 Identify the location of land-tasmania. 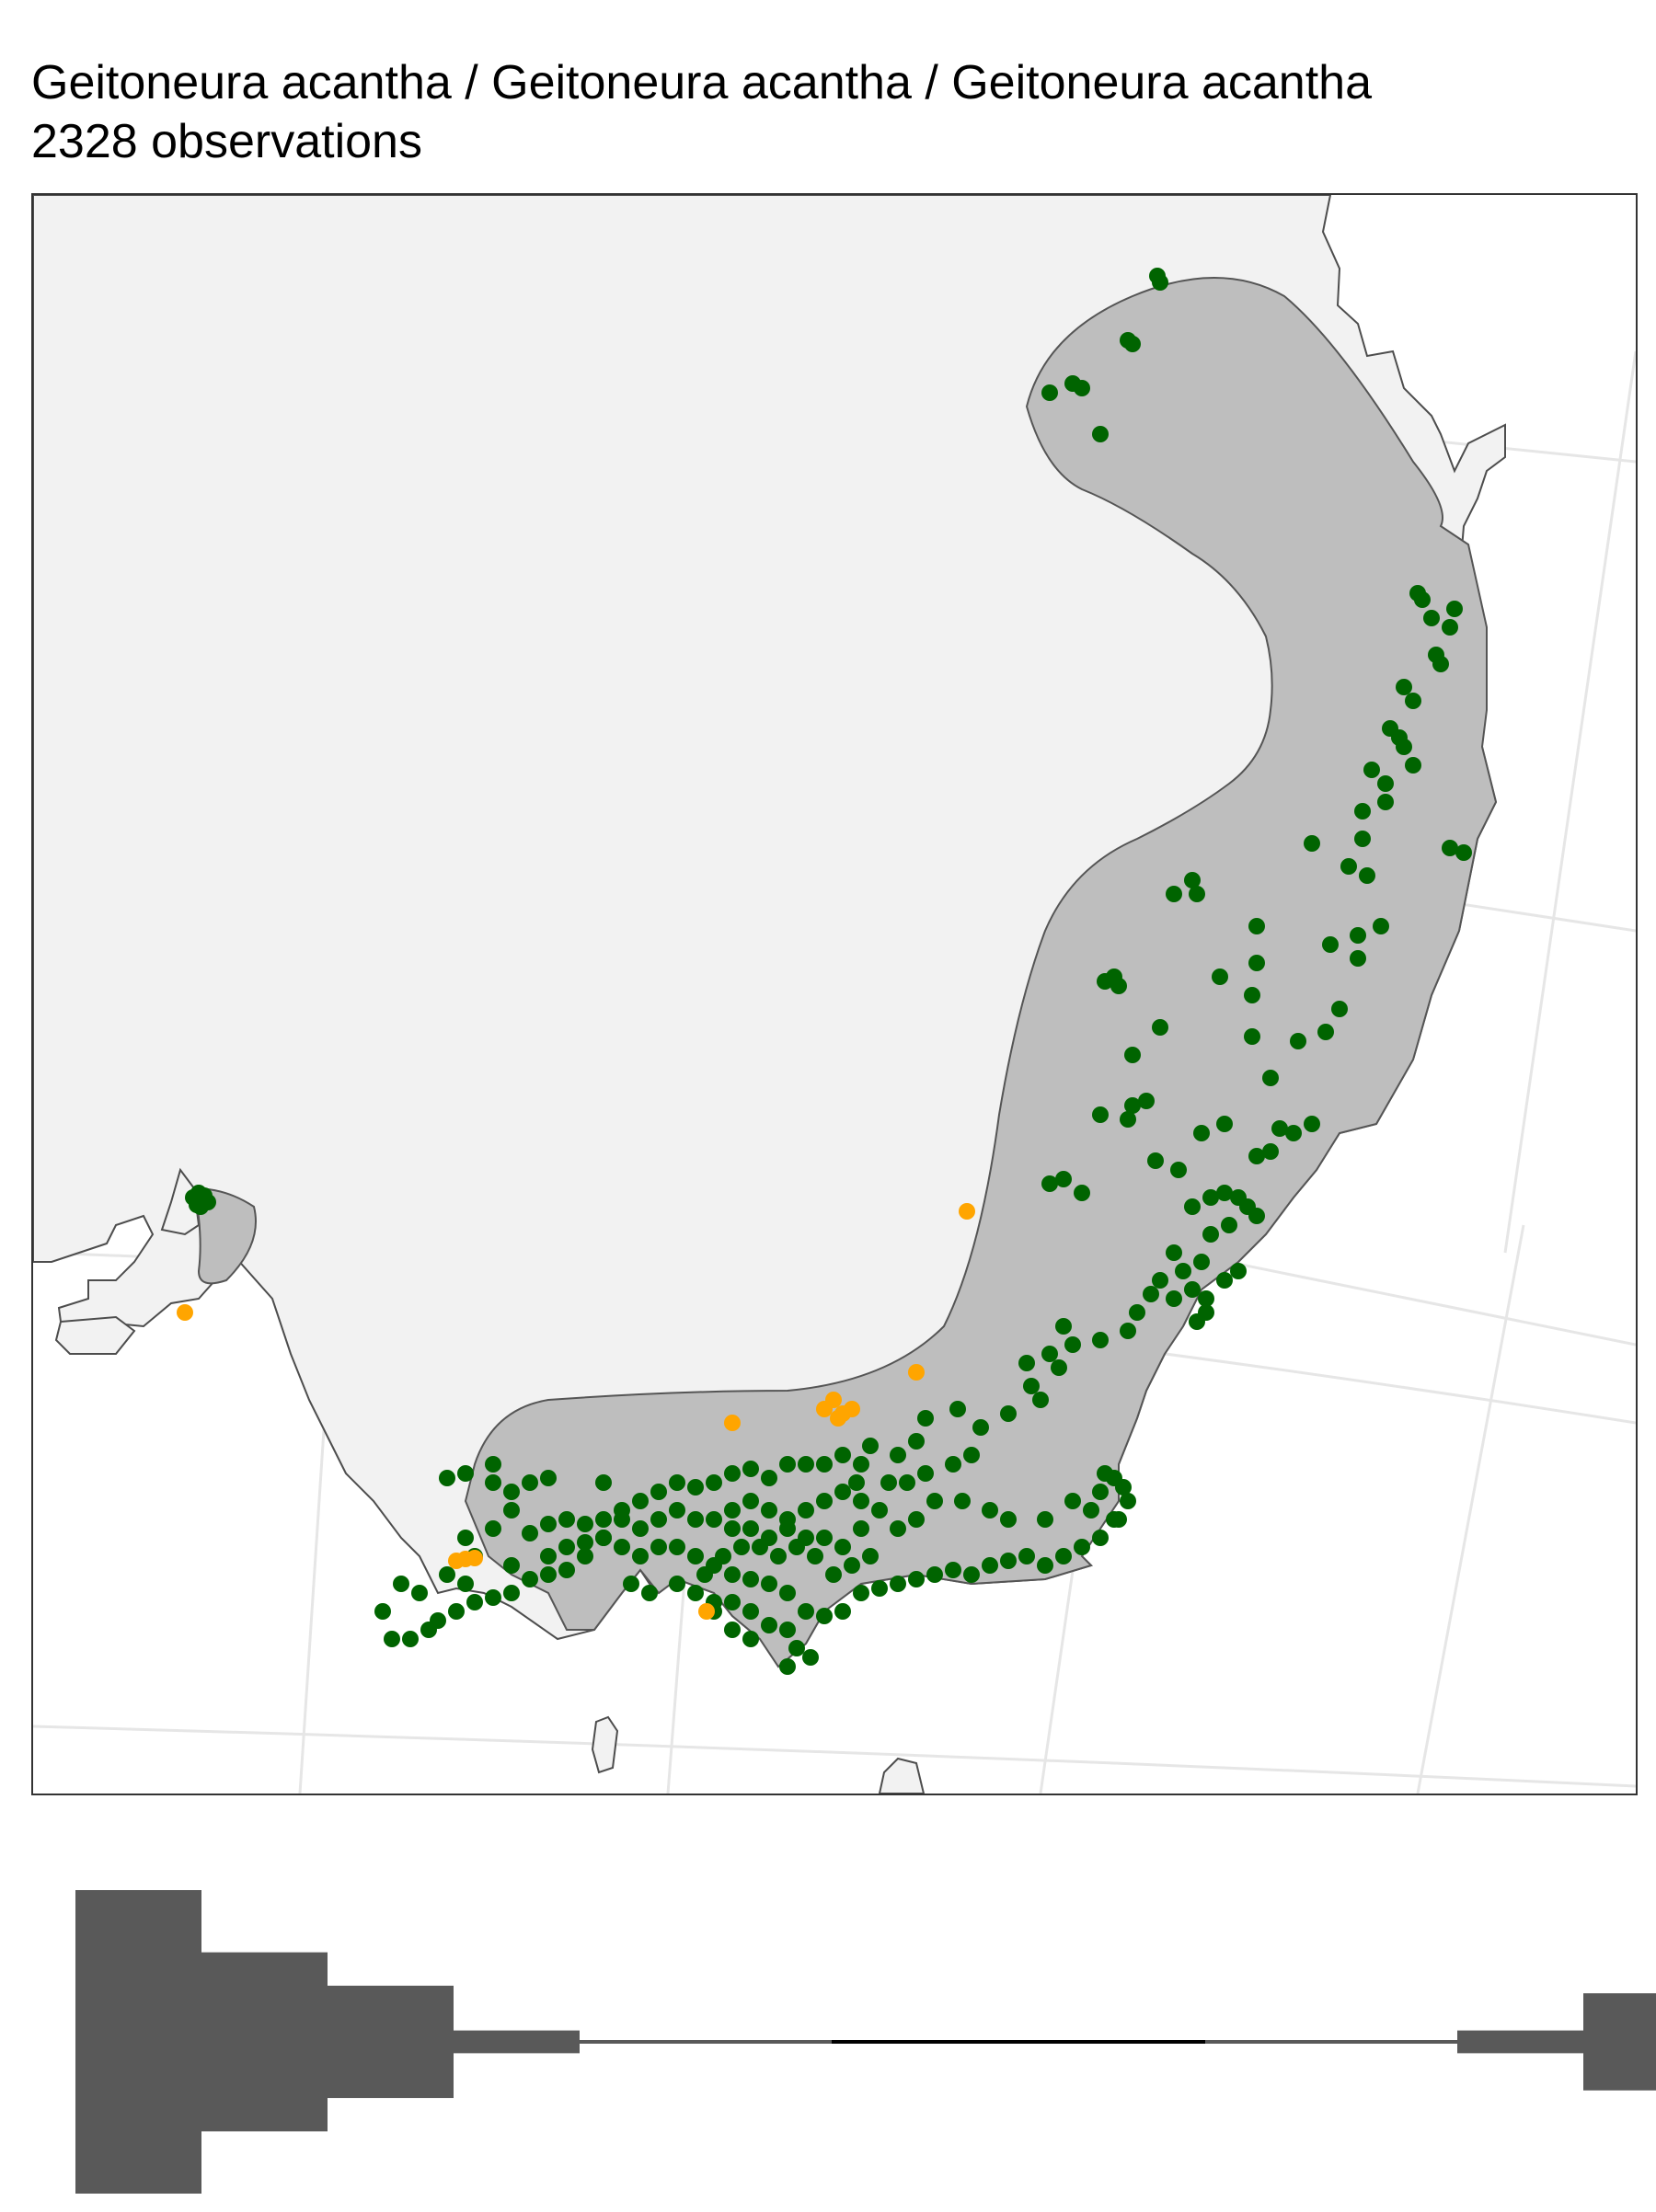
(902, 1776).